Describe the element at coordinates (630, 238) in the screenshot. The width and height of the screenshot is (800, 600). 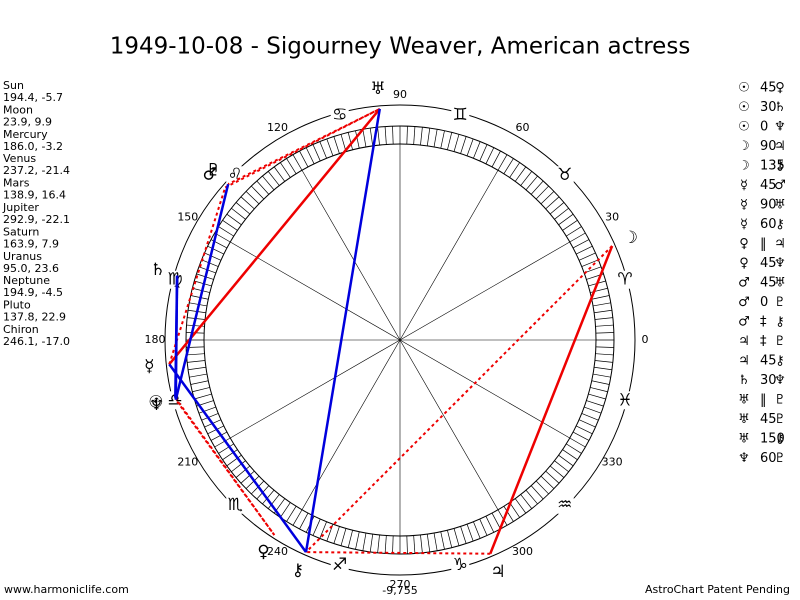
I see `planet-glyph: ☽` at that location.